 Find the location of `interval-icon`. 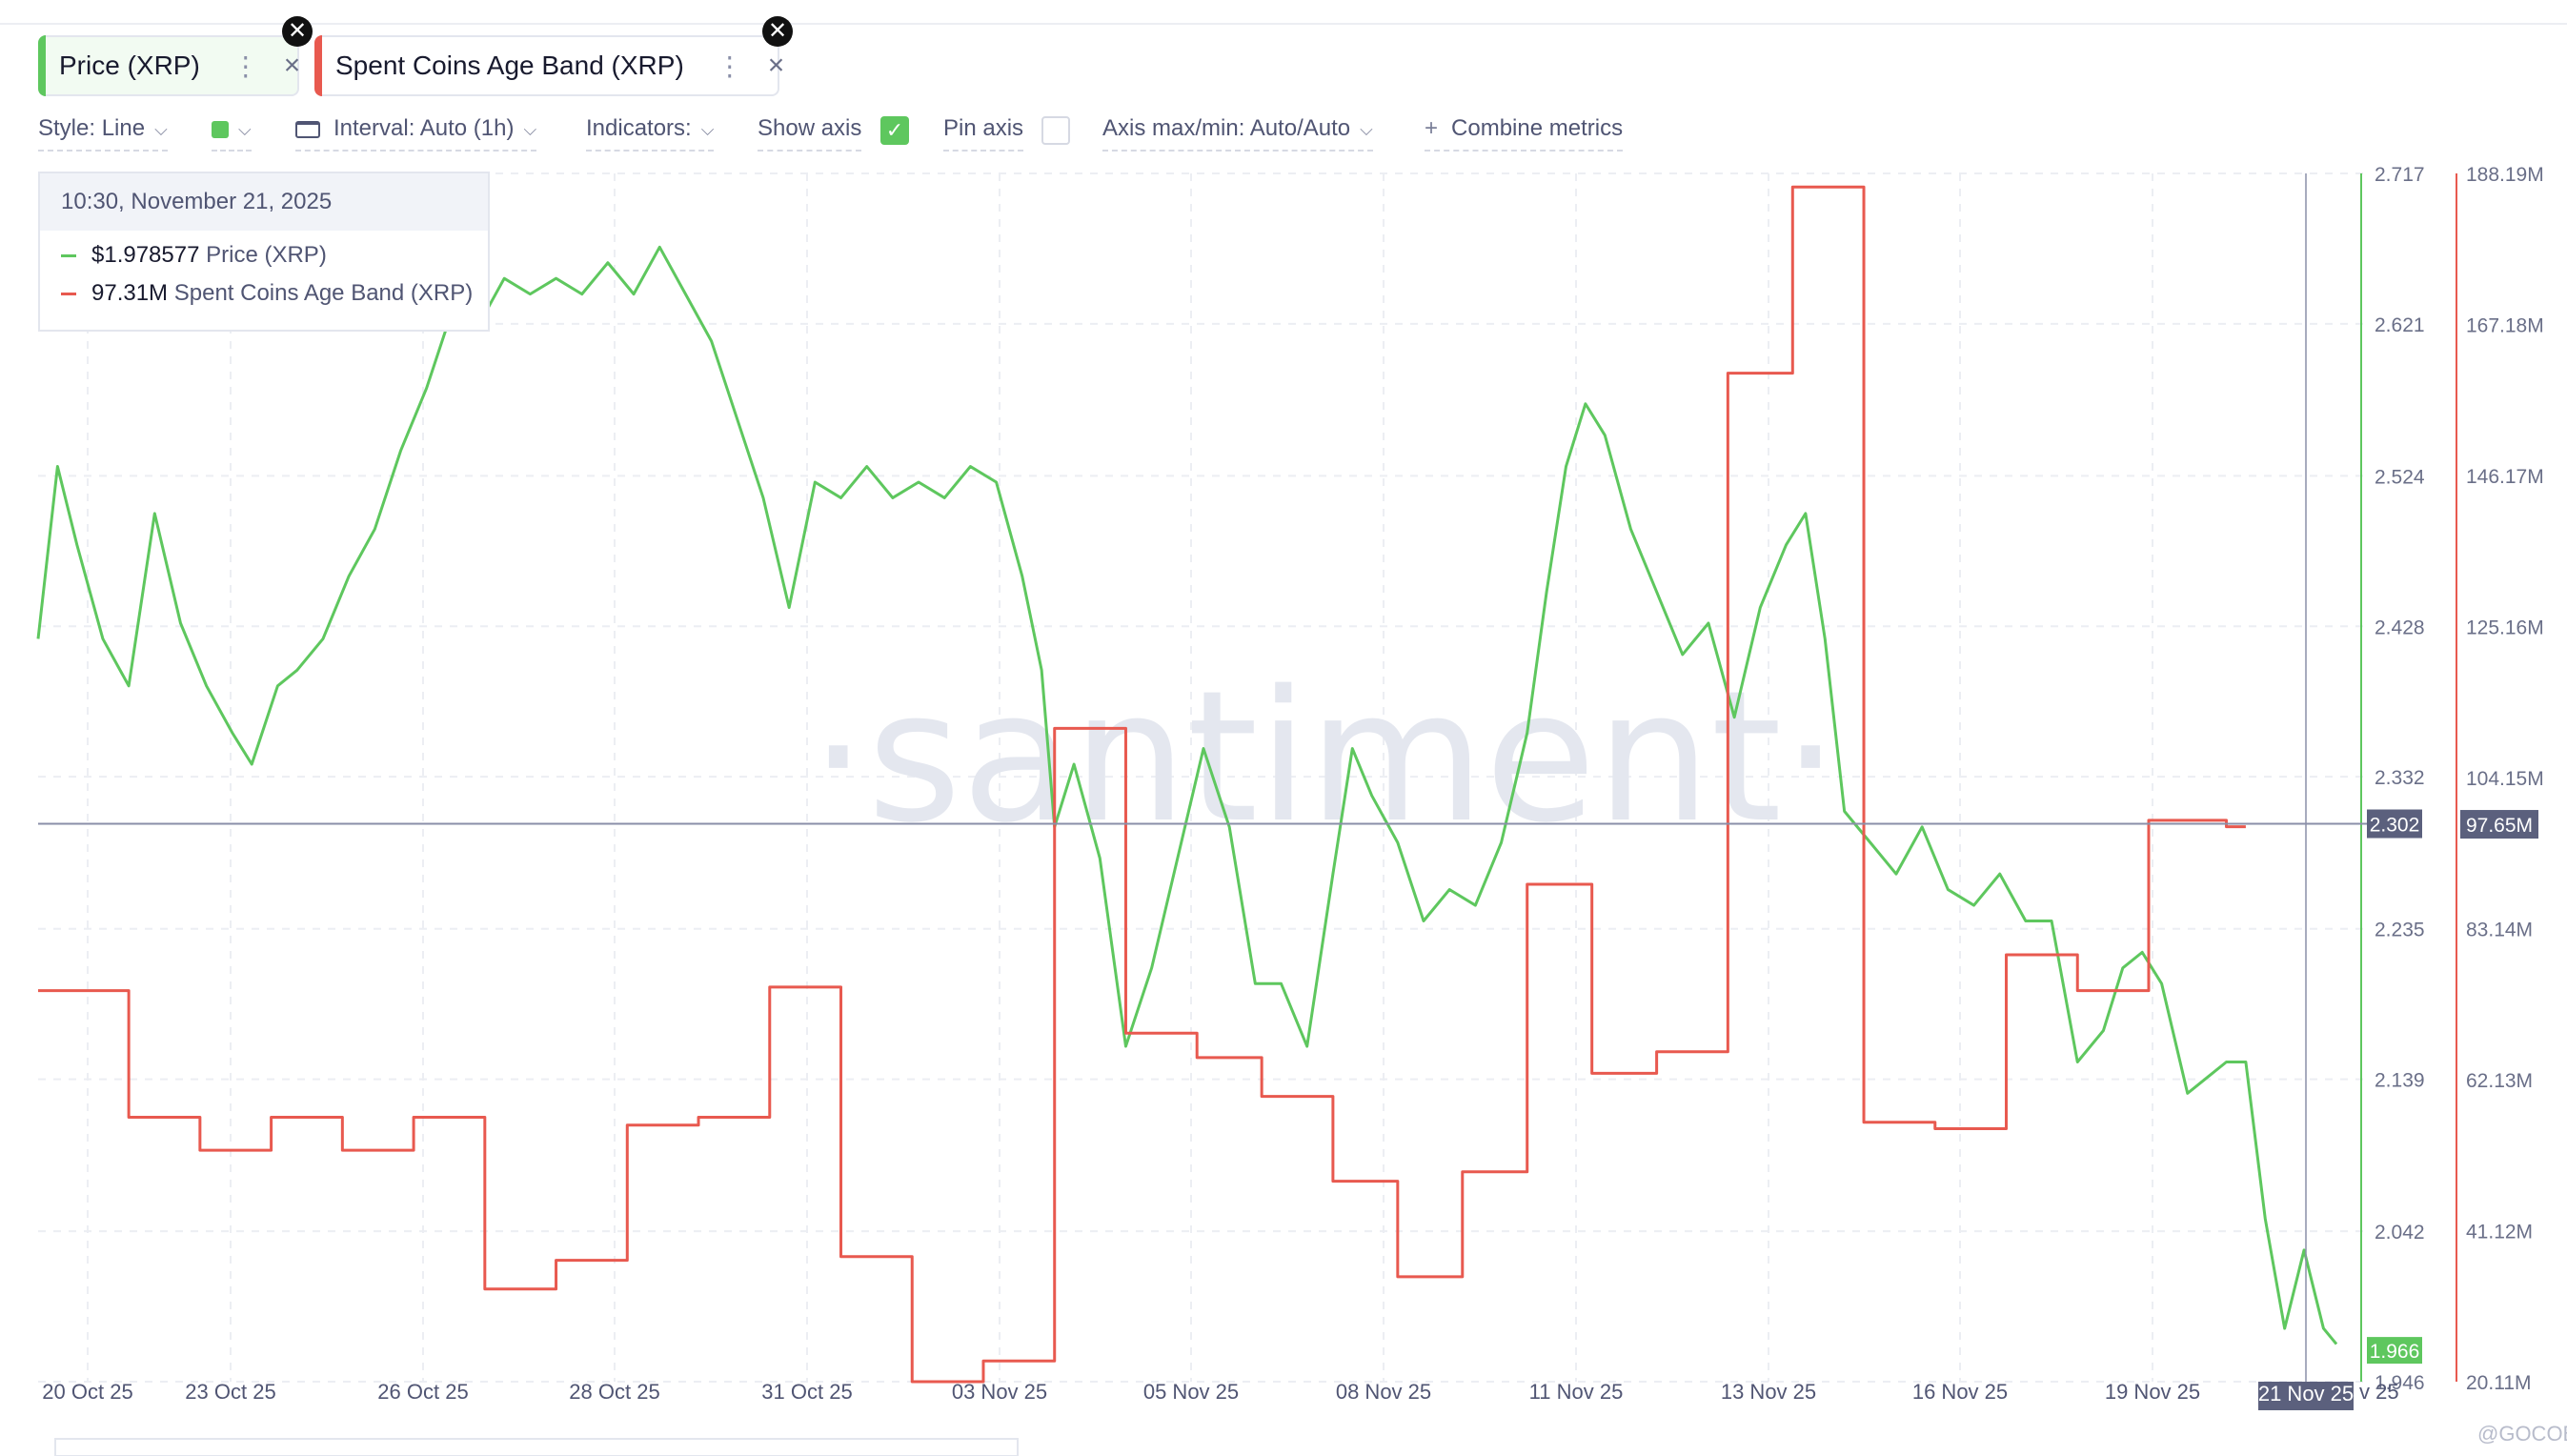

interval-icon is located at coordinates (308, 129).